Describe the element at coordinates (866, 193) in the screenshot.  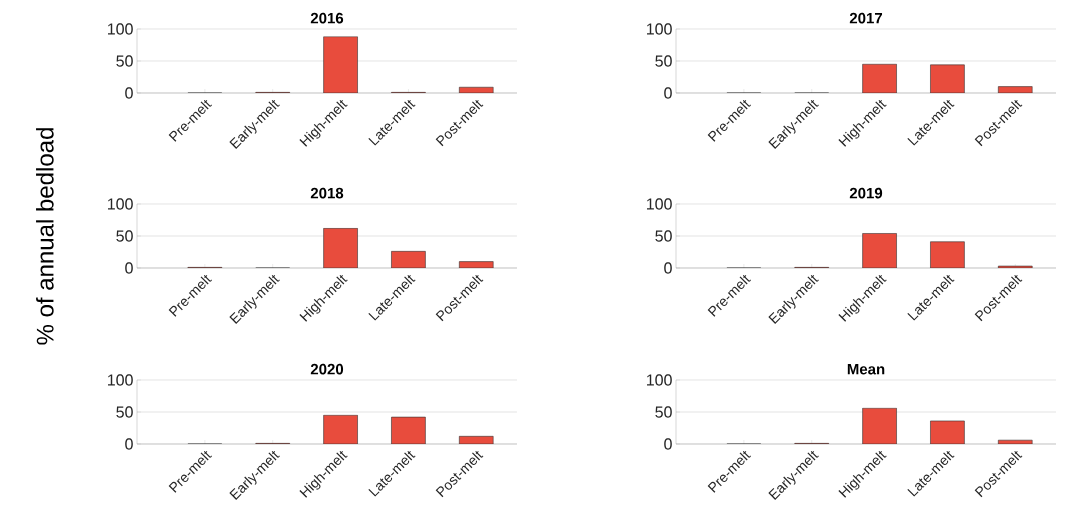
I see `chart-title: 2019` at that location.